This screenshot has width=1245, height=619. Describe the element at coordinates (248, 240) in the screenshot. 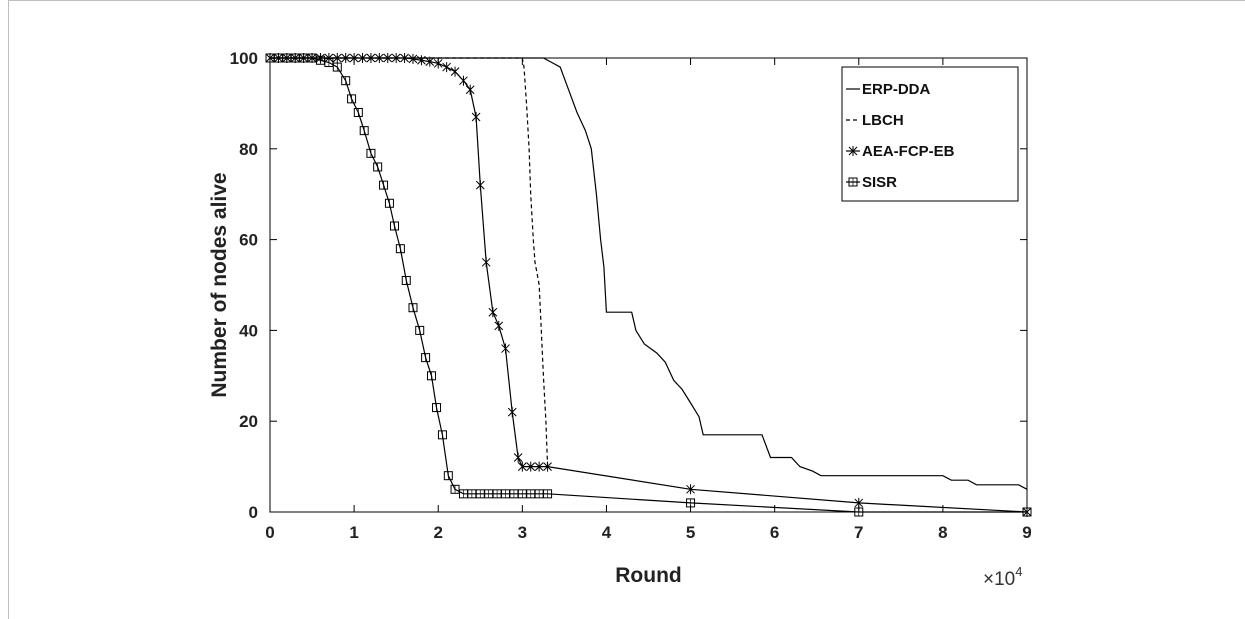

I see `y-tick-label: 60` at that location.